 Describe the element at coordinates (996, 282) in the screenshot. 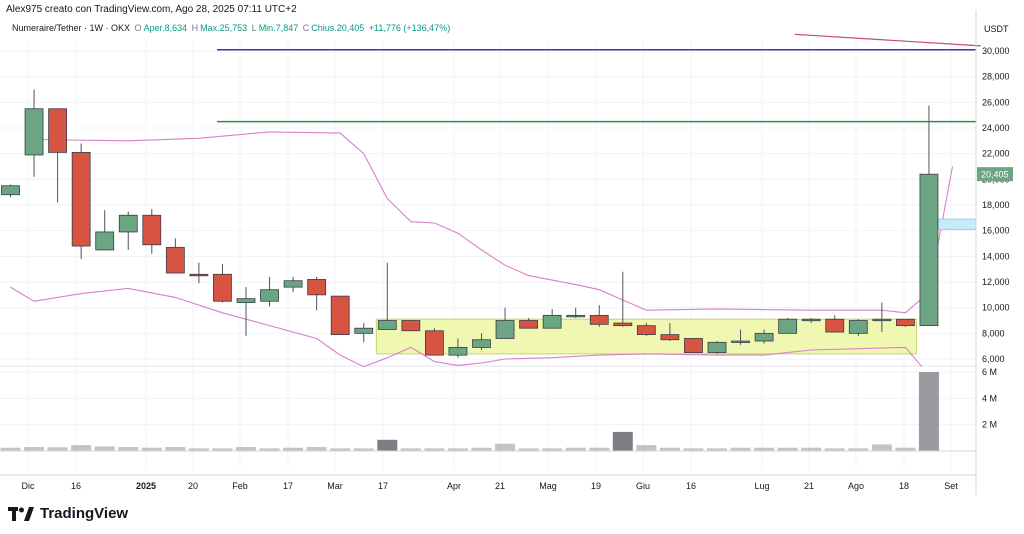

I see `price-tick-label: 12,000` at that location.